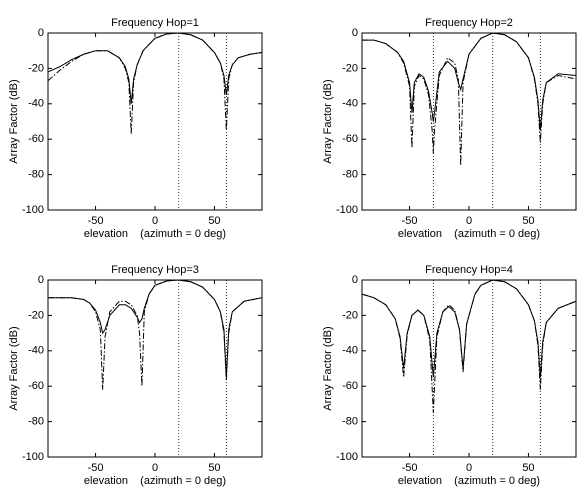 This screenshot has height=492, width=584. I want to click on subplot-title: Frequency Hop=2, so click(469, 23).